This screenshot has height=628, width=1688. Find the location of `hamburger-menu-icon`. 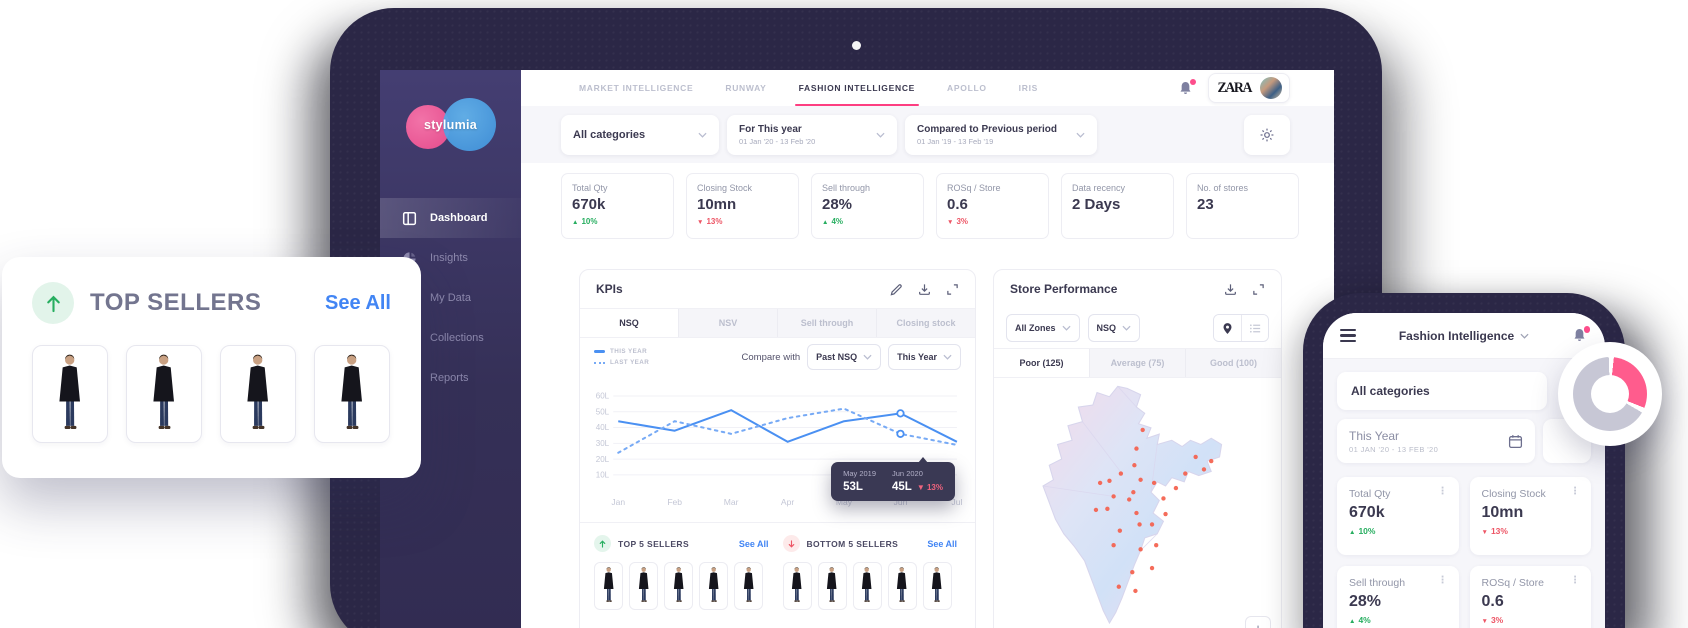

hamburger-menu-icon is located at coordinates (1348, 335).